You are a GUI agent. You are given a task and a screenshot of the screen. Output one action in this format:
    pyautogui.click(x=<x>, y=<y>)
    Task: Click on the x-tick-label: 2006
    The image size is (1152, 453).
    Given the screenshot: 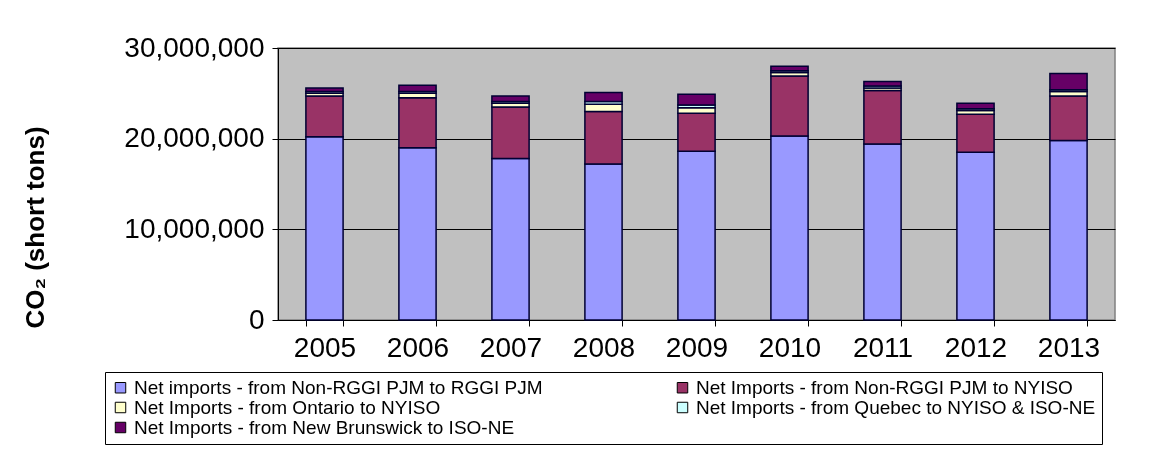 What is the action you would take?
    pyautogui.click(x=418, y=347)
    